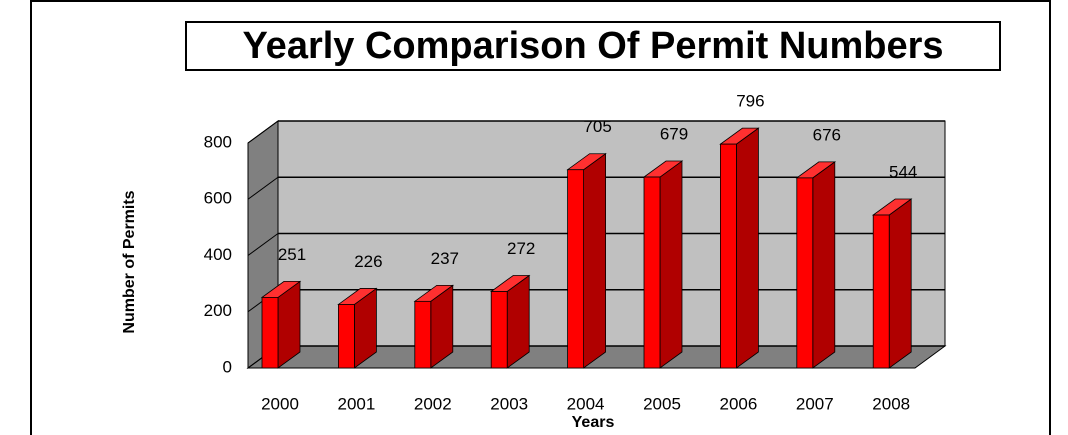 The height and width of the screenshot is (435, 1068). What do you see at coordinates (218, 198) in the screenshot?
I see `y-tick-label: 600` at bounding box center [218, 198].